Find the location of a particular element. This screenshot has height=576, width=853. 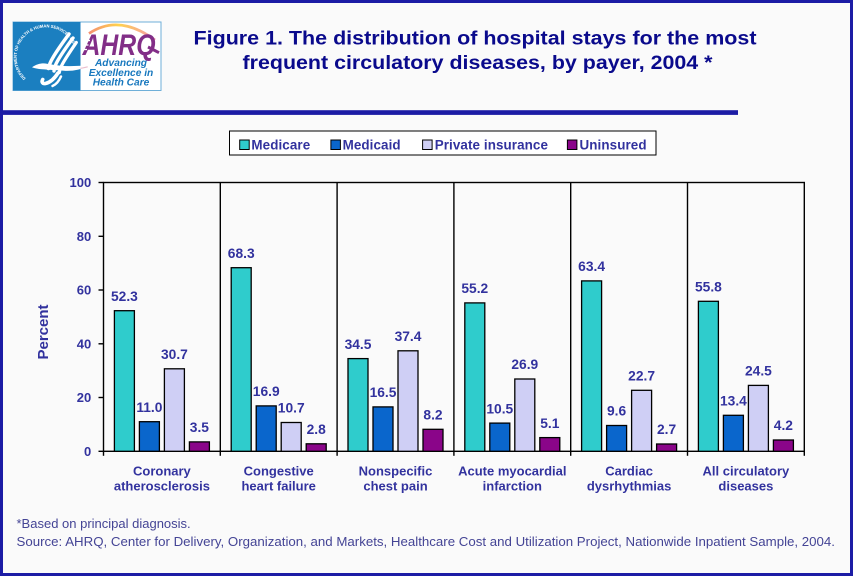

svg-text: All circulatory is located at coordinates (746, 470).